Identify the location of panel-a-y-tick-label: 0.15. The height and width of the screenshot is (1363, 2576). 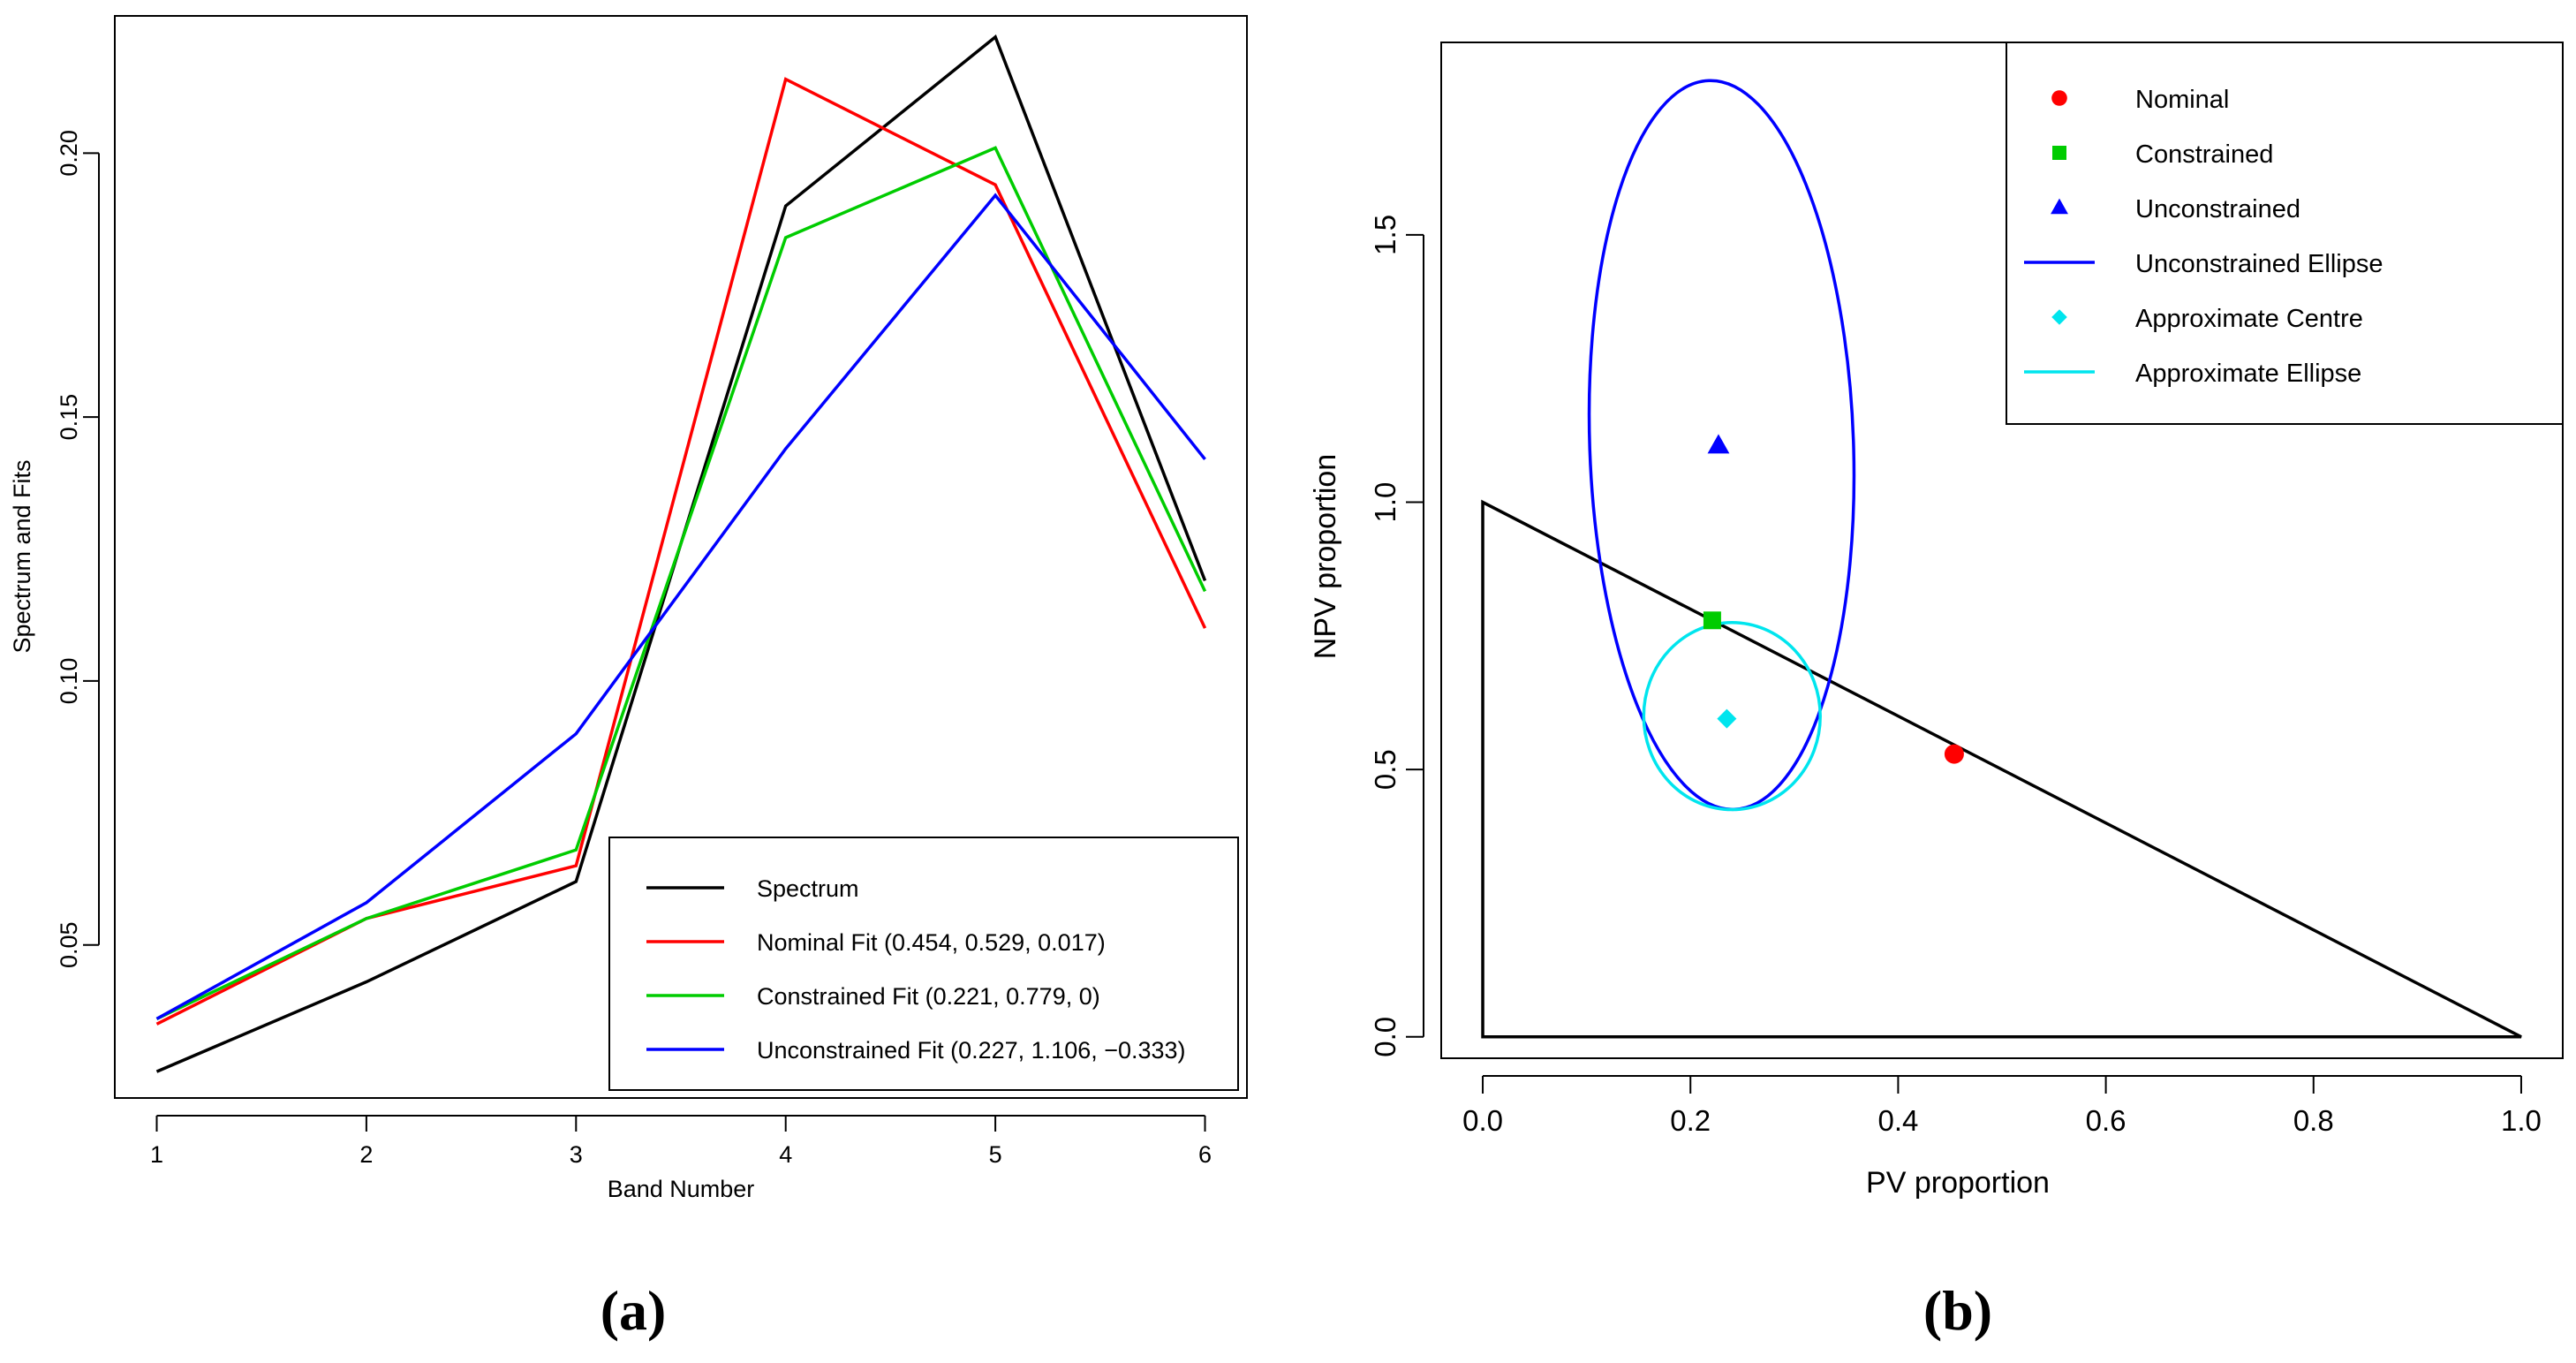
(69, 417).